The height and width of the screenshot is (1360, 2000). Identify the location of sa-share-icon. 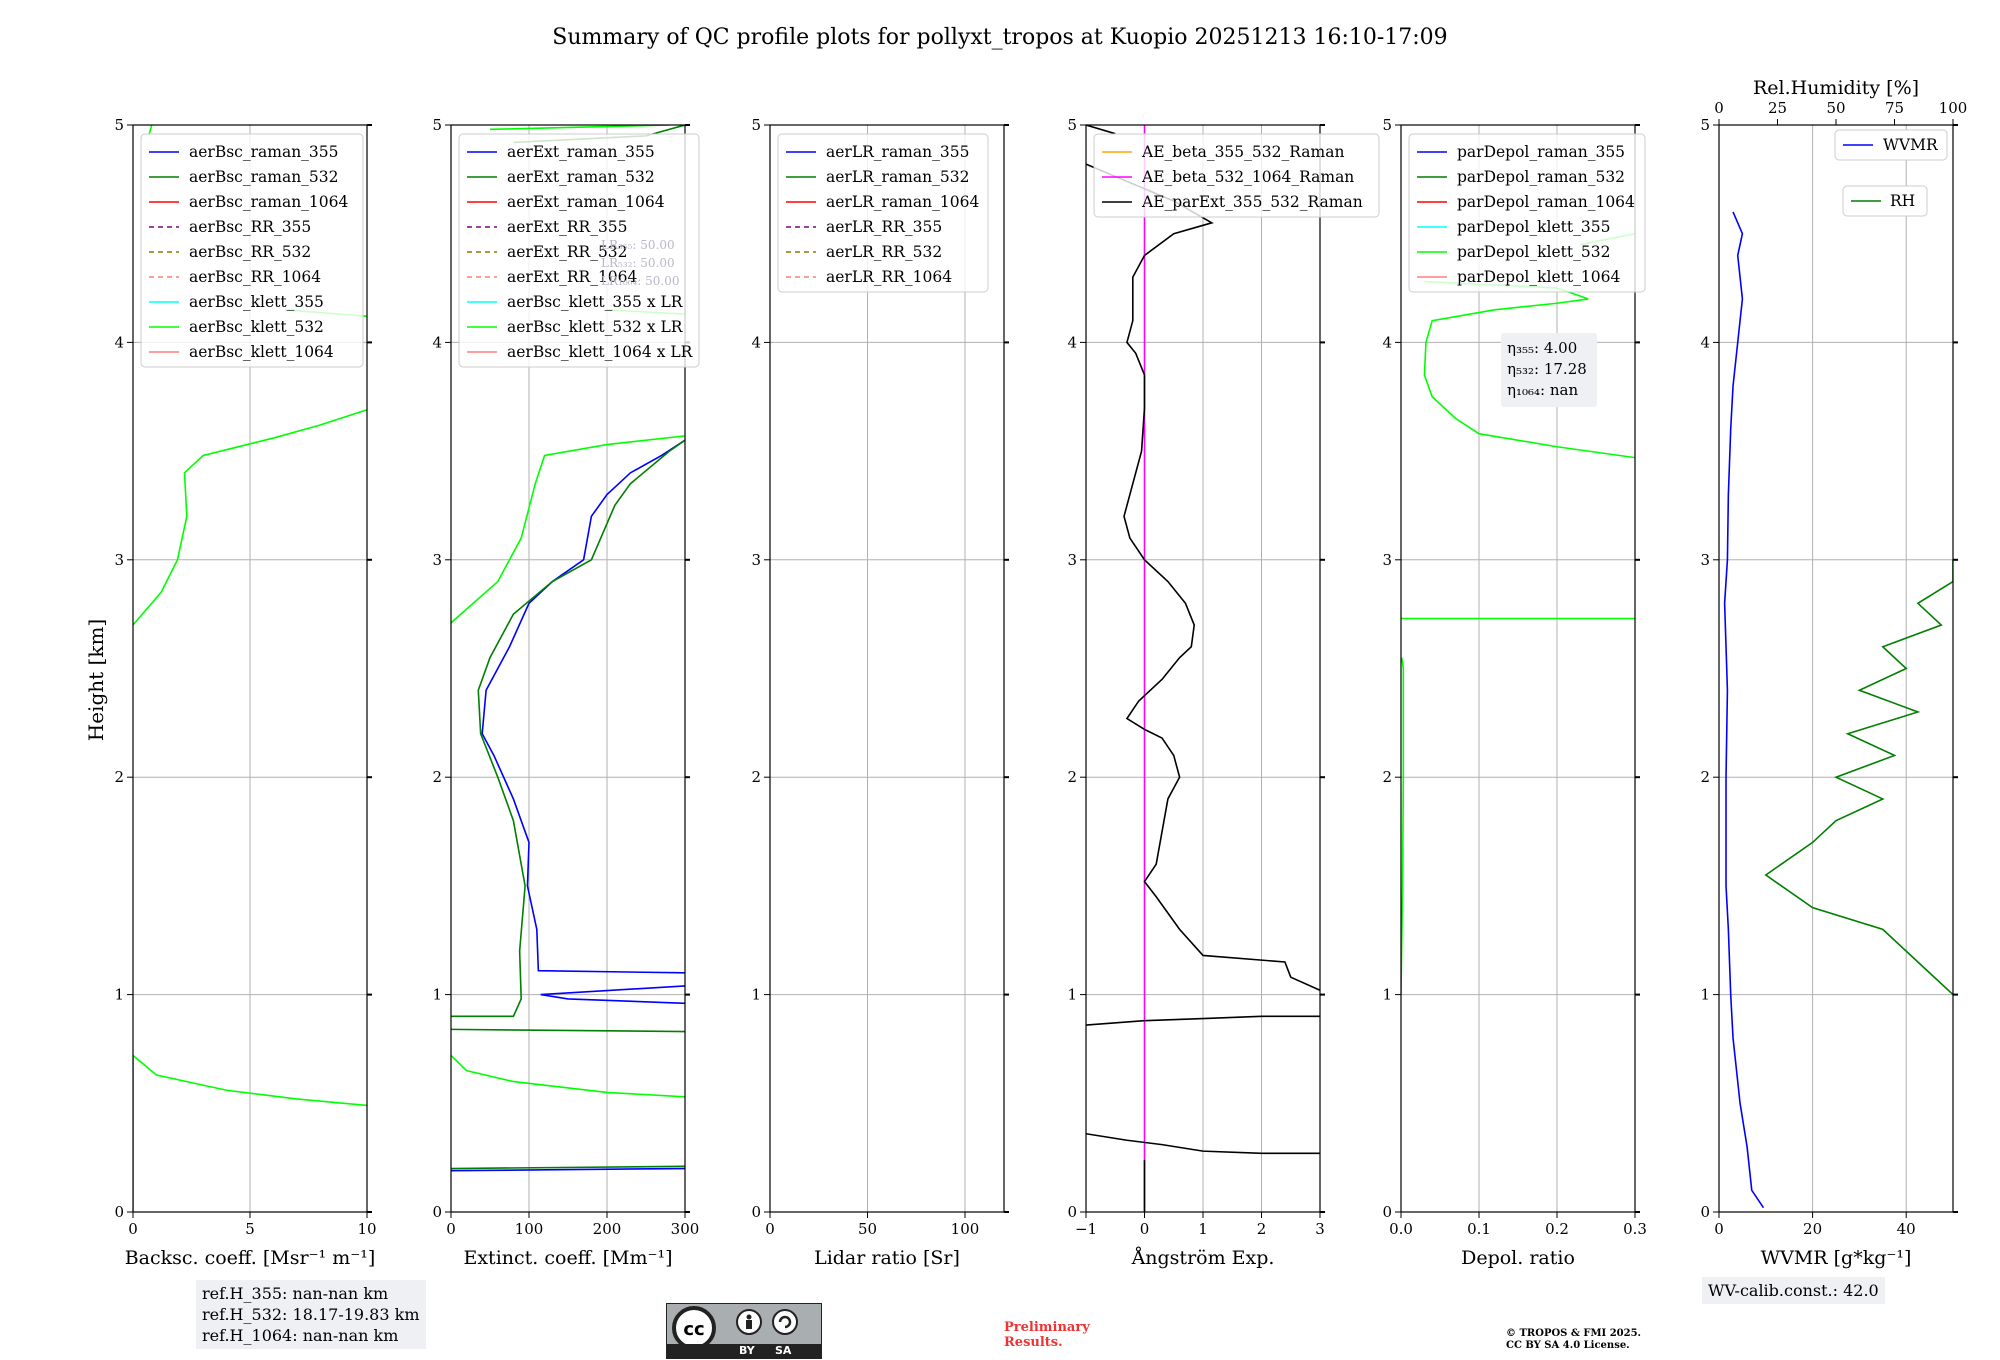
(785, 1322).